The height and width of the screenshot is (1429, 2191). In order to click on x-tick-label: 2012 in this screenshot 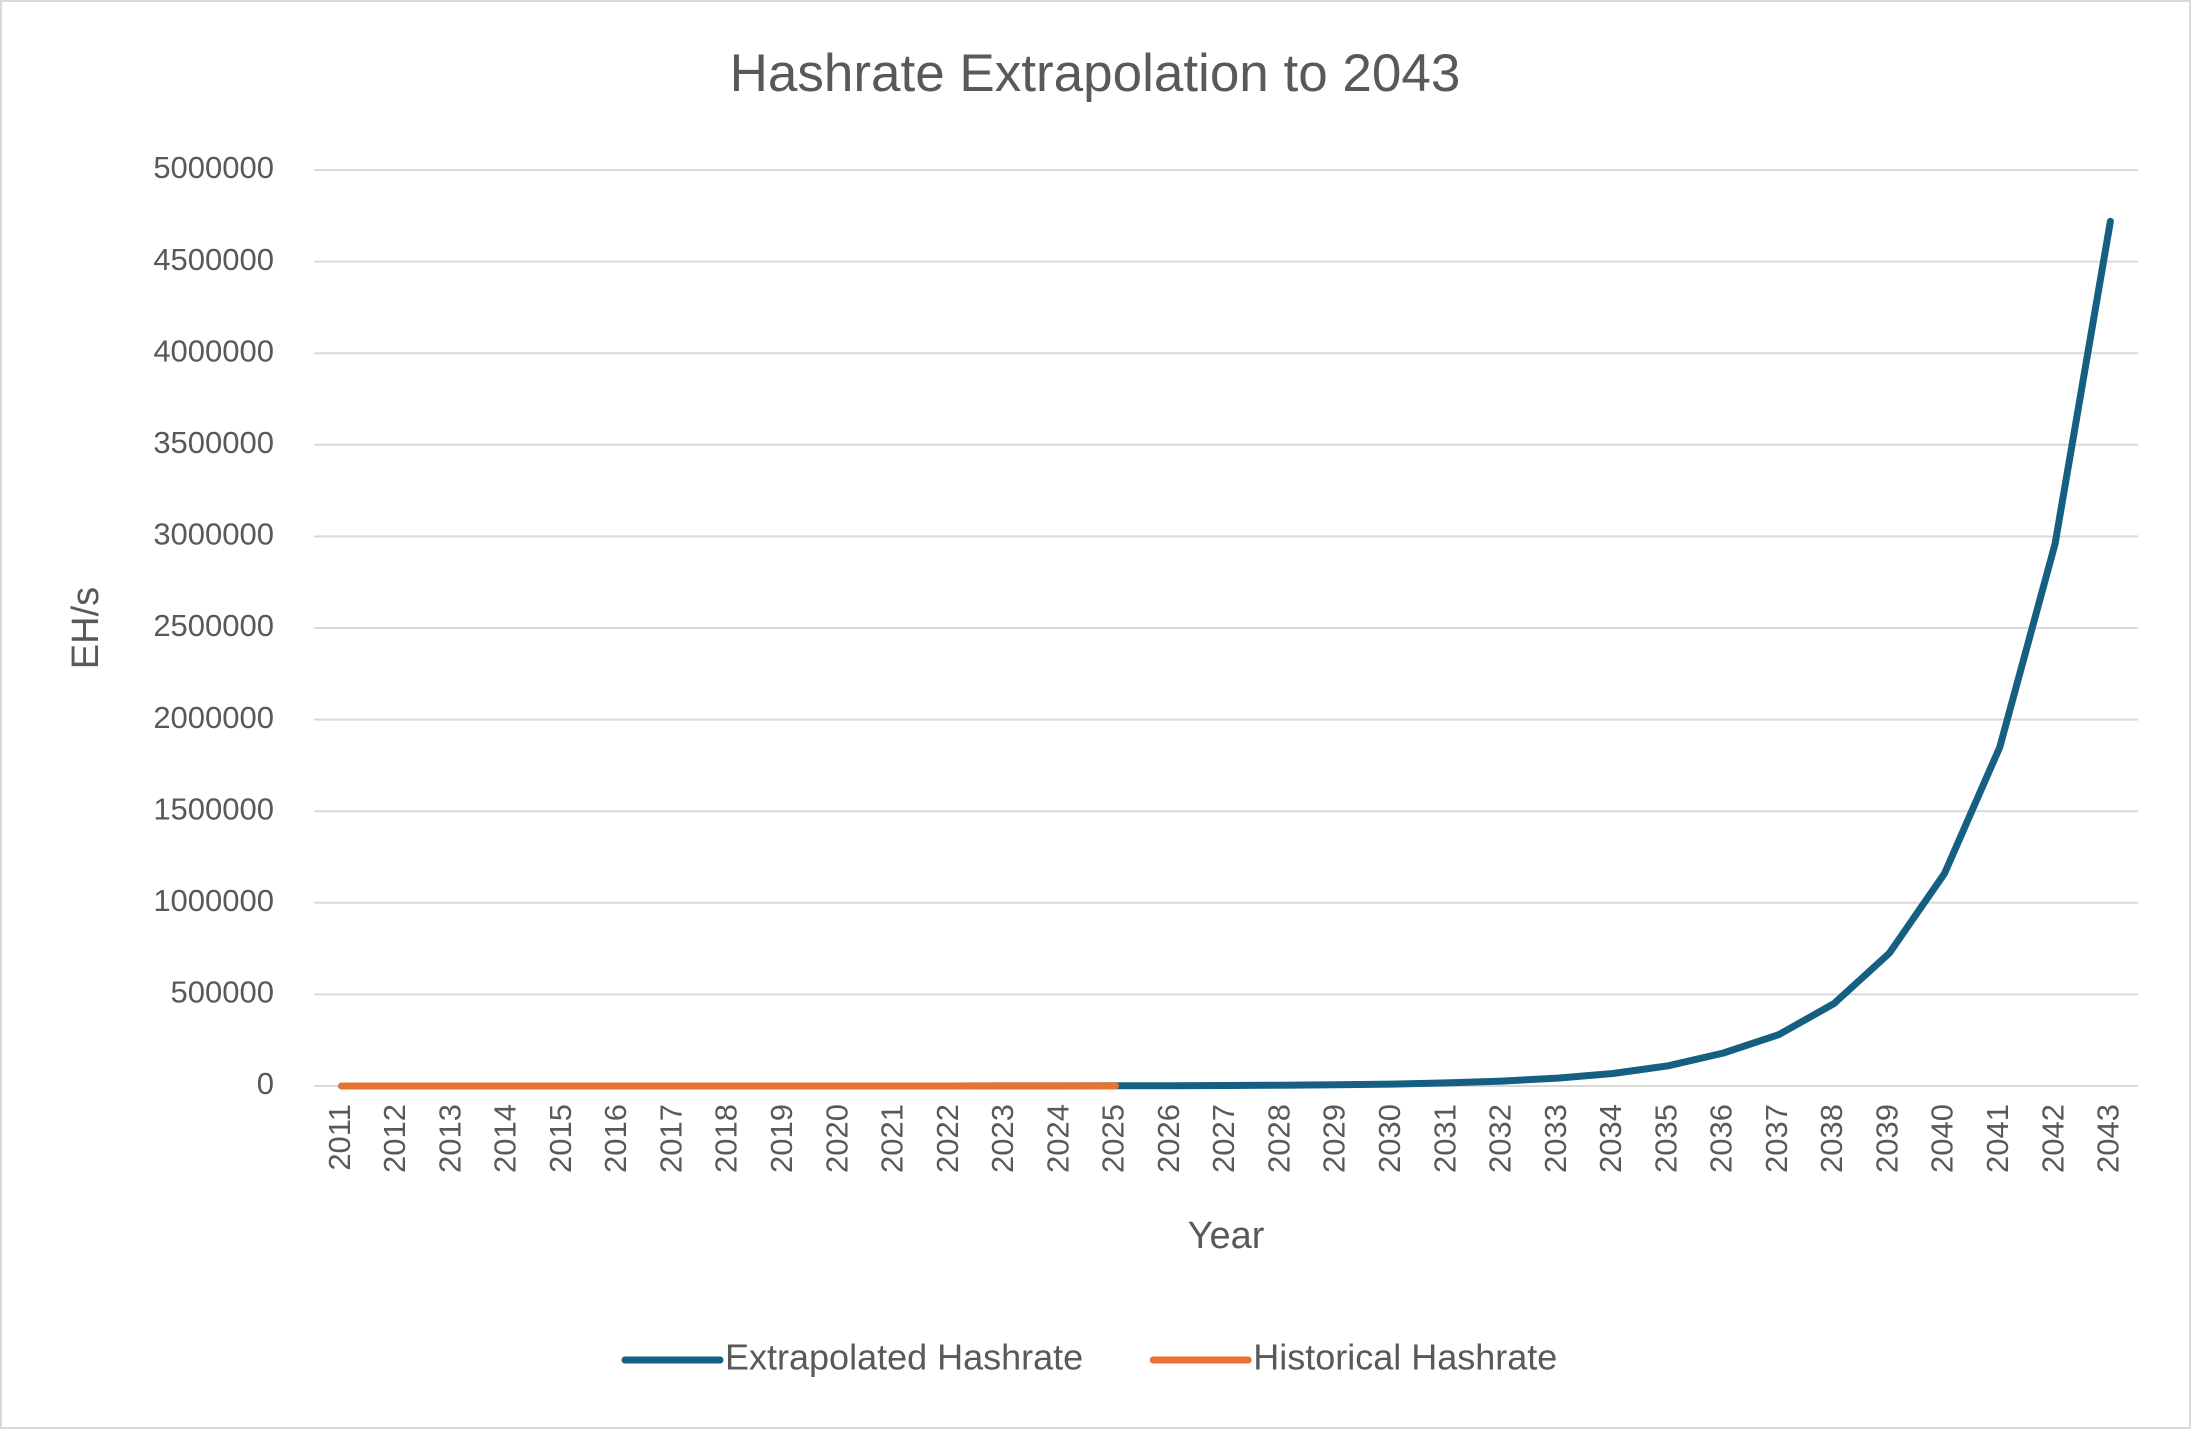, I will do `click(394, 1138)`.